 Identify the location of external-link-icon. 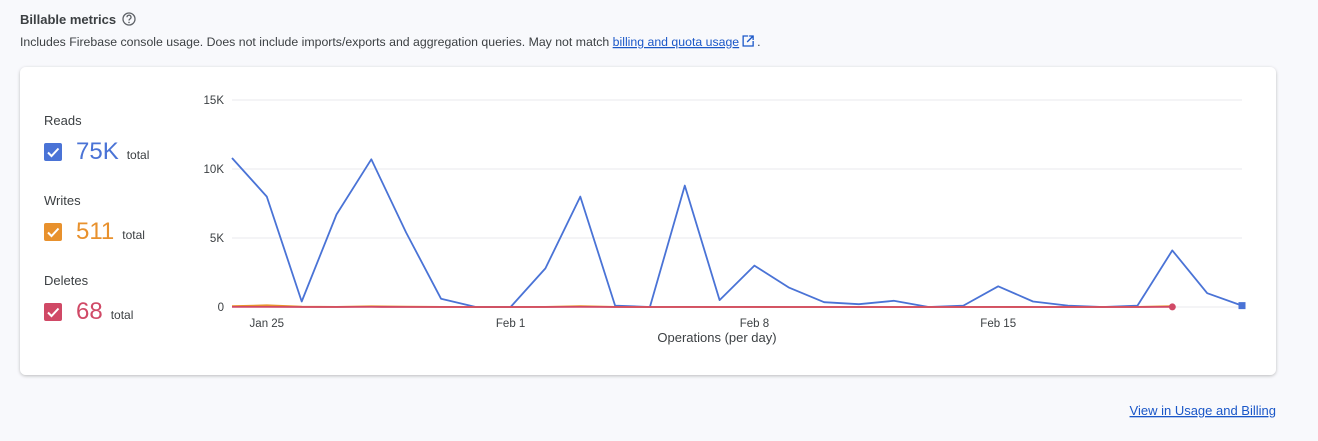
(748, 41).